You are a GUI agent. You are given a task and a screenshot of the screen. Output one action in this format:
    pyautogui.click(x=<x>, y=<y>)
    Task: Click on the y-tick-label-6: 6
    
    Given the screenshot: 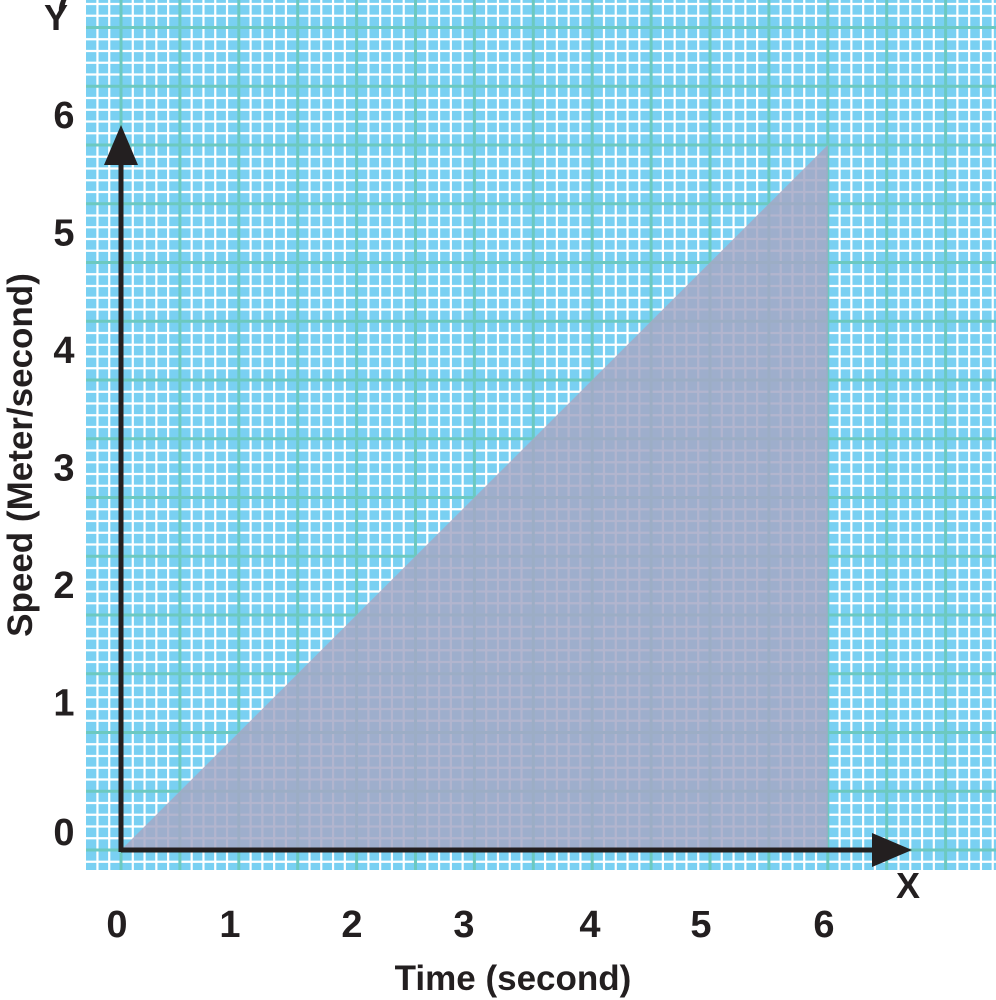 What is the action you would take?
    pyautogui.click(x=63, y=116)
    